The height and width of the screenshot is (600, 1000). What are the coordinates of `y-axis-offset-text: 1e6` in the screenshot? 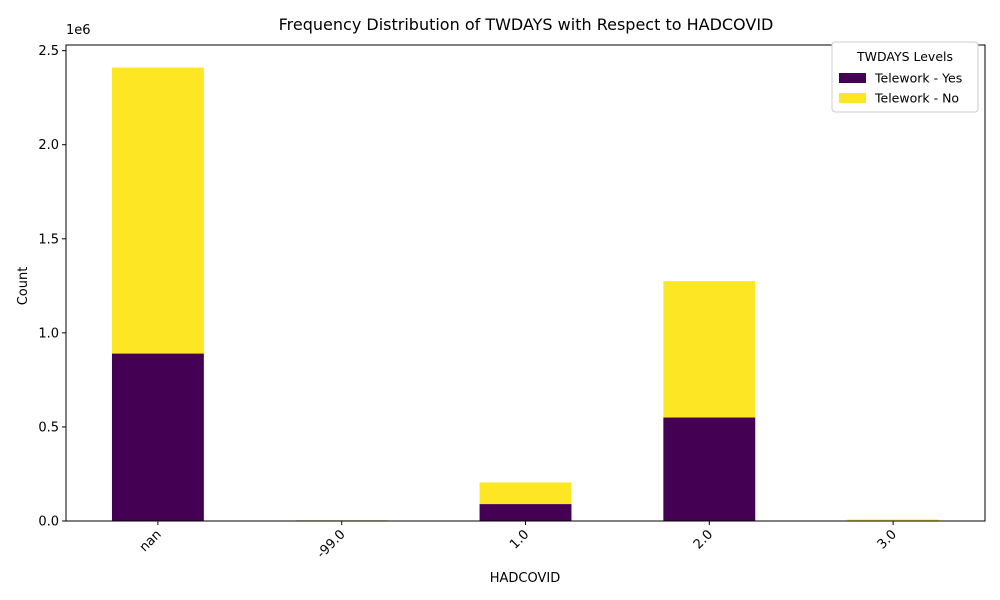 It's located at (78, 30).